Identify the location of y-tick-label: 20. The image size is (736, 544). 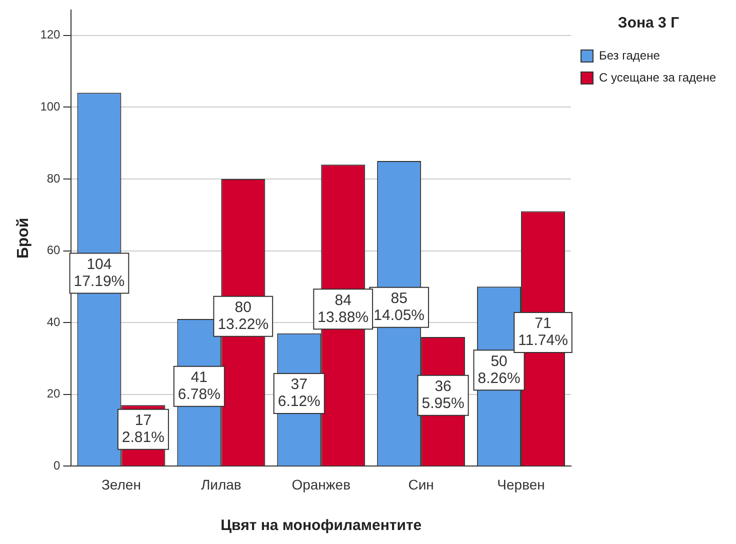
(53, 393).